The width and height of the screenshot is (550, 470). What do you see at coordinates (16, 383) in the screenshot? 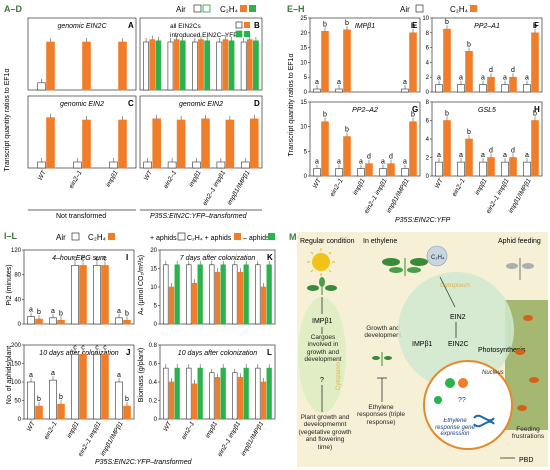
I see `y-tick-label: 100` at bounding box center [16, 383].